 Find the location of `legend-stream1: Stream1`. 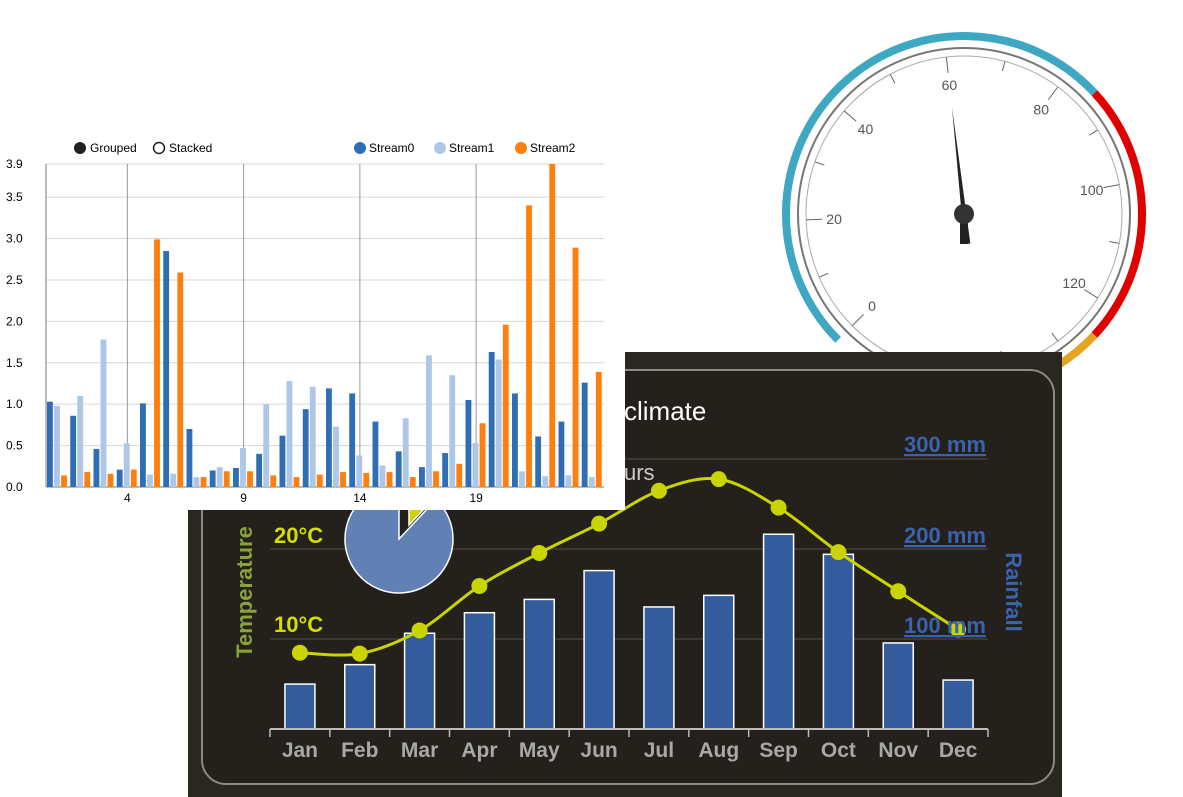

legend-stream1: Stream1 is located at coordinates (464, 148).